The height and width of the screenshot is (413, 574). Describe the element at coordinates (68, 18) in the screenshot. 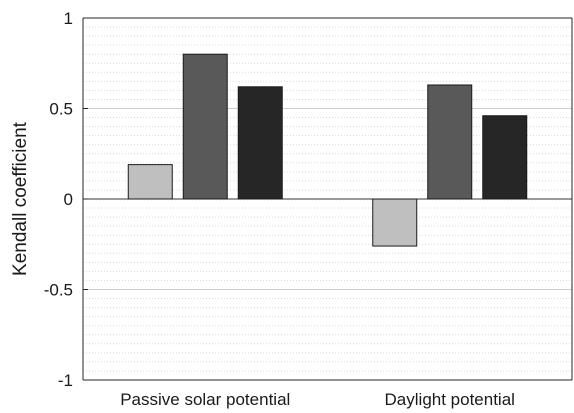

I see `y-tick-label: 1` at that location.